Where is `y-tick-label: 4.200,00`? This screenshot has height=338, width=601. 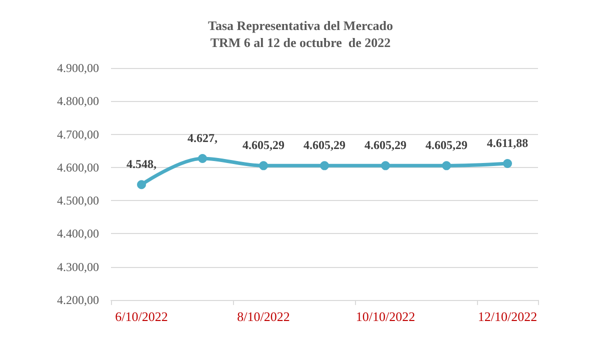 y-tick-label: 4.200,00 is located at coordinates (78, 300).